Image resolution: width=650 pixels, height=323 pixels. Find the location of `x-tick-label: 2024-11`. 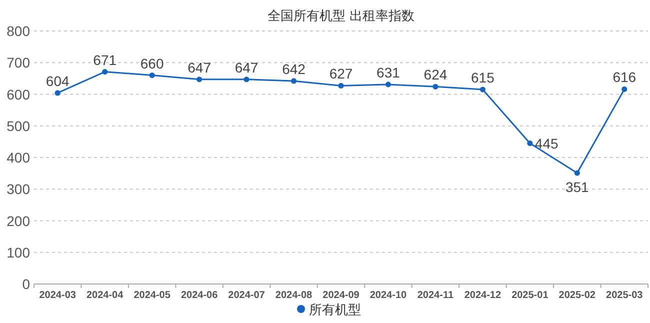

x-tick-label: 2024-11 is located at coordinates (435, 295).